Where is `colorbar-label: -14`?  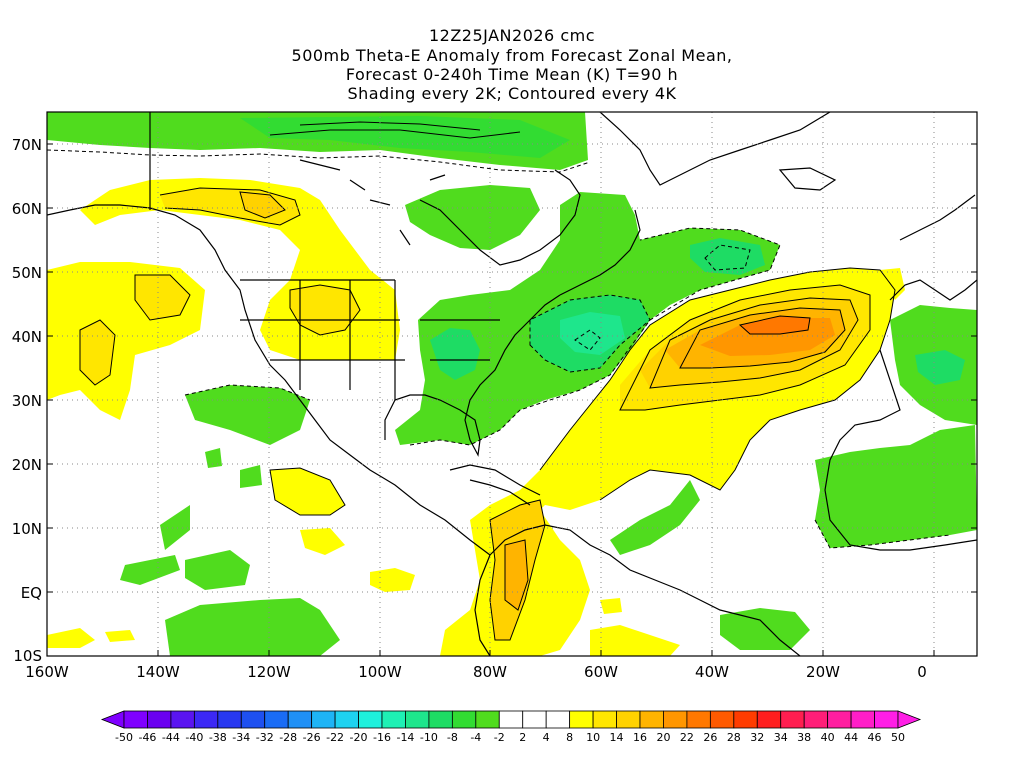 colorbar-label: -14 is located at coordinates (405, 737).